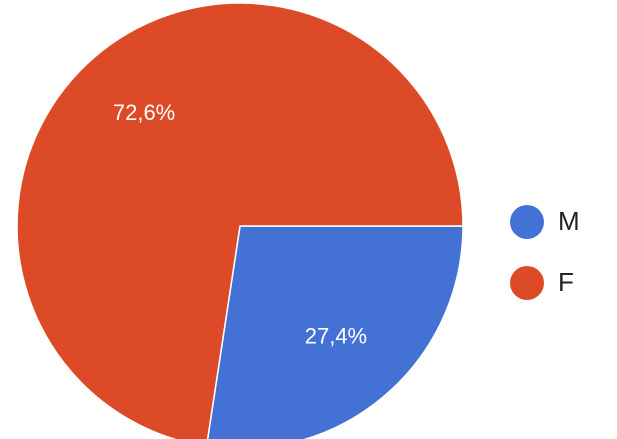 This screenshot has width=617, height=439. I want to click on slice-label: 27,4%, so click(336, 335).